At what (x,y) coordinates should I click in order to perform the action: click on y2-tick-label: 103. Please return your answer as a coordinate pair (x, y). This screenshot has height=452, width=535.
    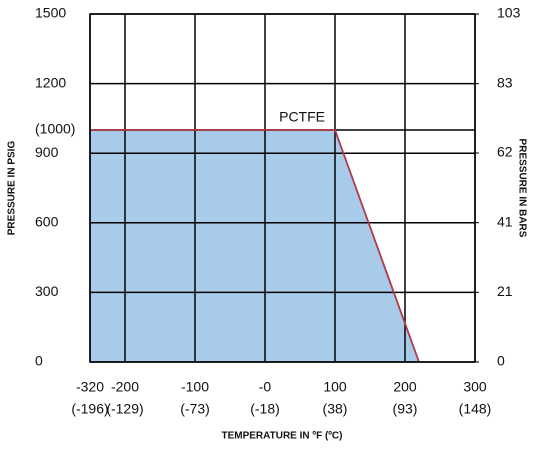
    Looking at the image, I should click on (509, 13).